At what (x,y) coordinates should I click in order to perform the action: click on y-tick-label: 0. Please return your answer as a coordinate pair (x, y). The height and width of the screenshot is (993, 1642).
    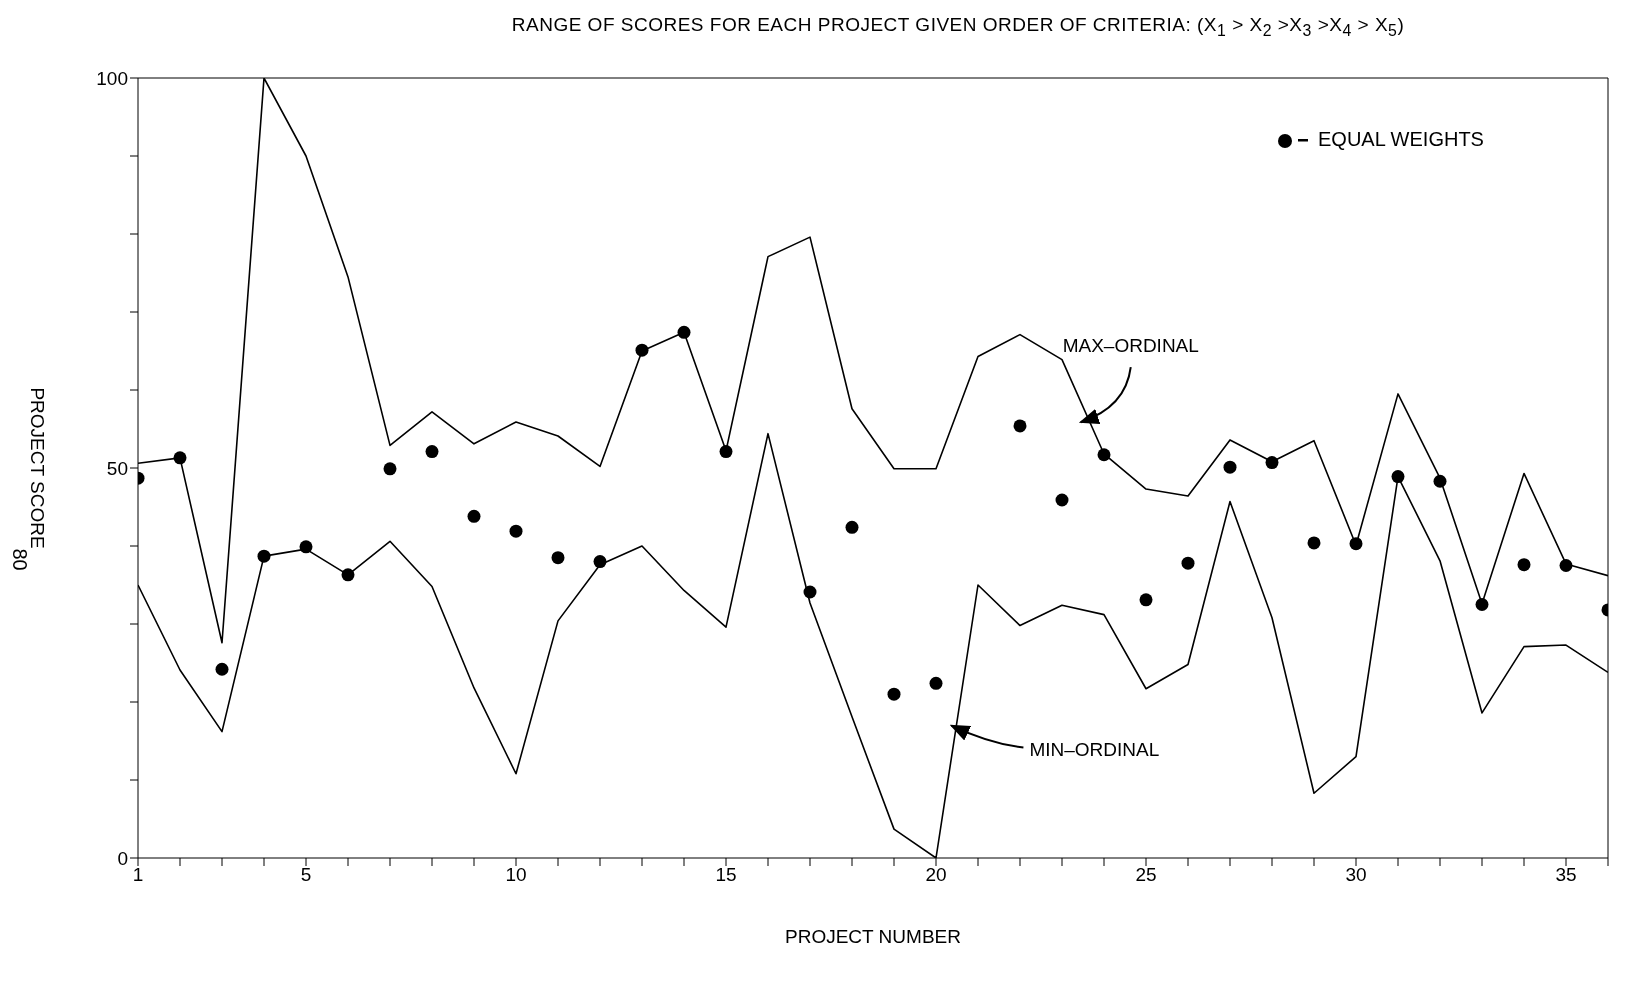
    Looking at the image, I should click on (122, 858).